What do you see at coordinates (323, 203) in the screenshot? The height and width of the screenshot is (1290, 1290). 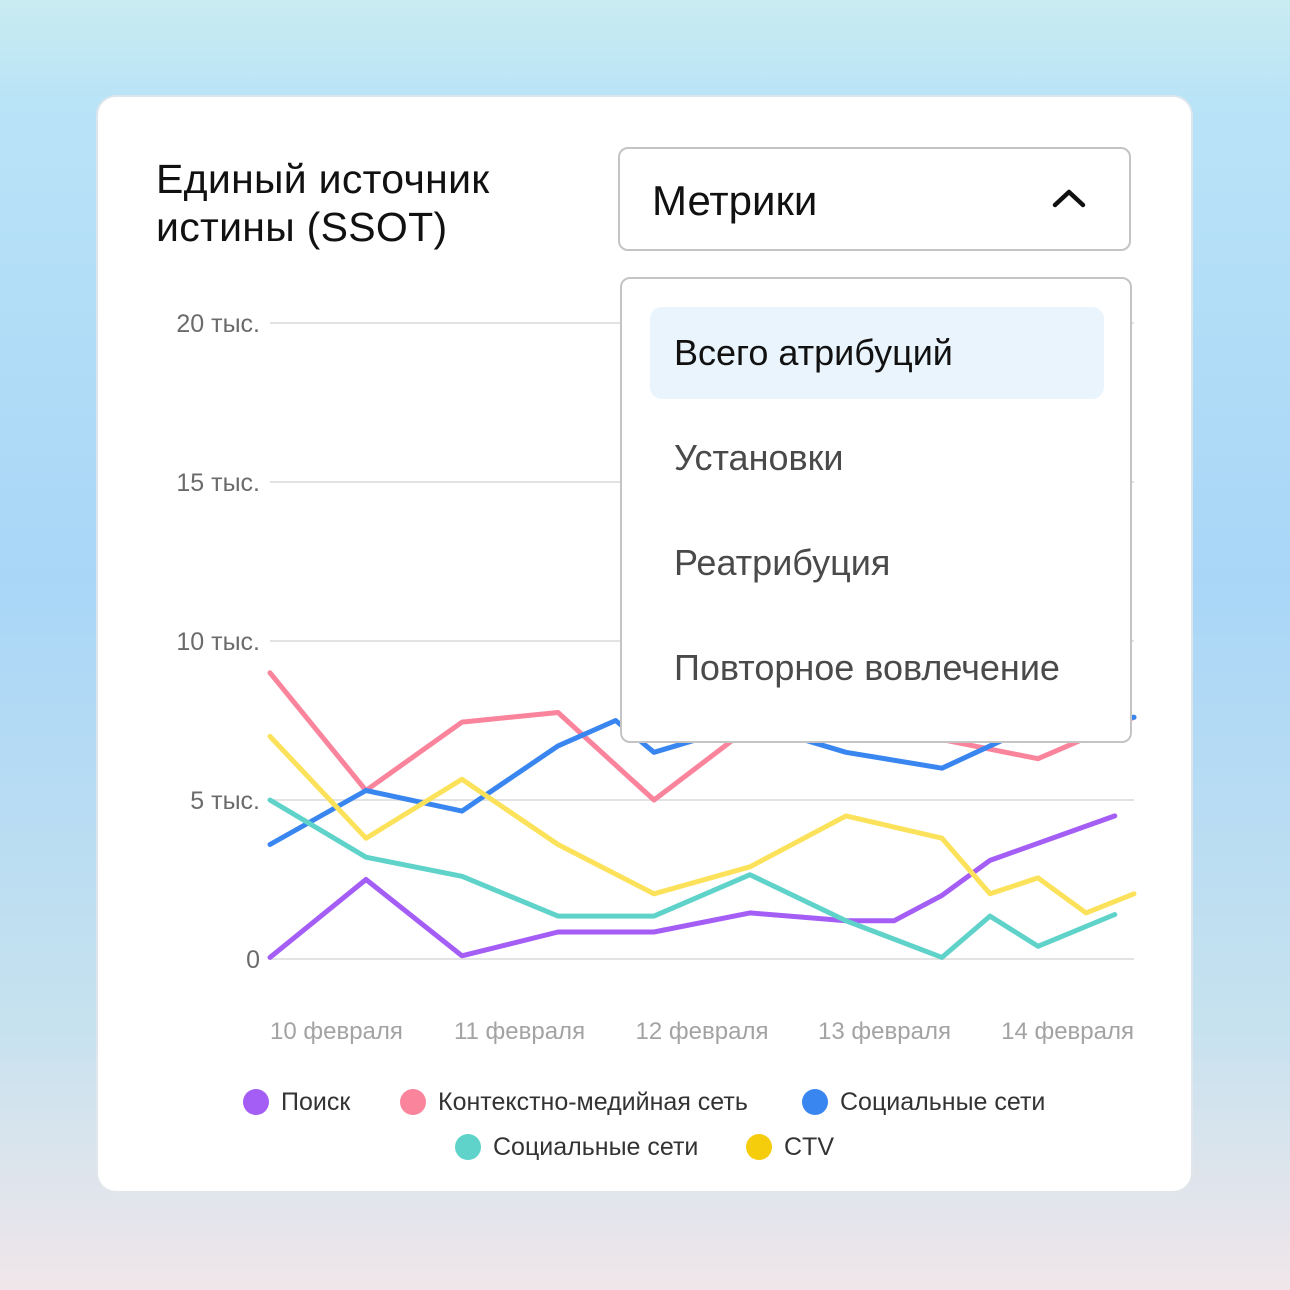 I see `chart-title: Единый источник истины (SSOT)` at bounding box center [323, 203].